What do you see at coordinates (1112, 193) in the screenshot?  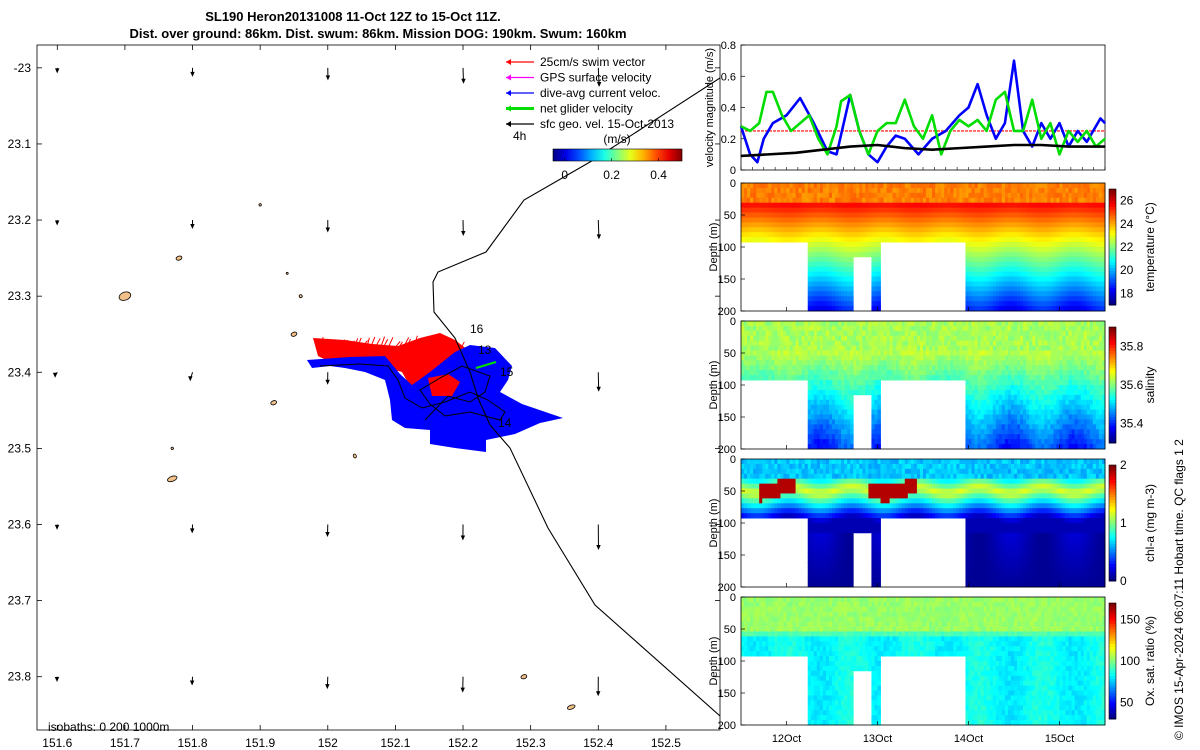 I see `section-colorbar-cell` at bounding box center [1112, 193].